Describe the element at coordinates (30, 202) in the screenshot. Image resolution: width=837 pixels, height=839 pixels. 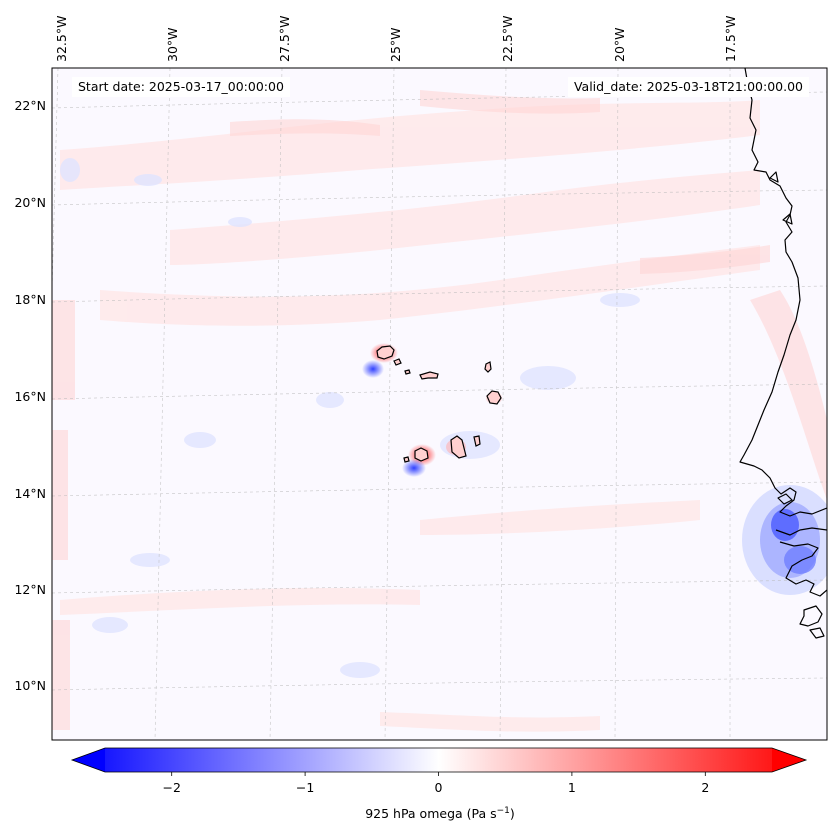
I see `lat-label: 20°N` at that location.